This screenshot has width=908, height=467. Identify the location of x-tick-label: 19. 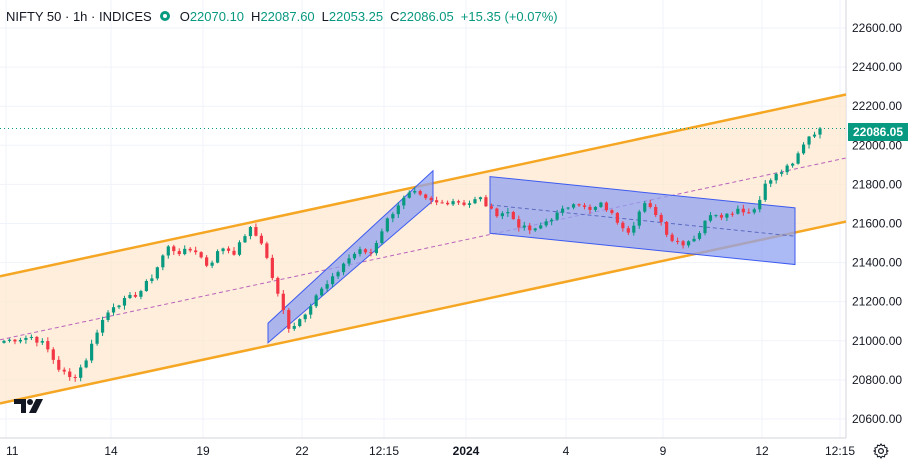
(203, 451).